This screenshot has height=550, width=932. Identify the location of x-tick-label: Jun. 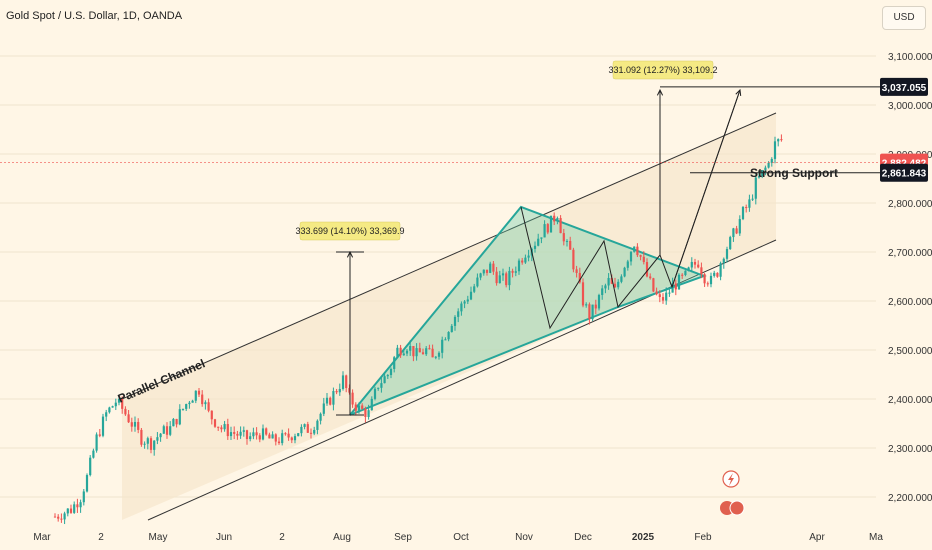
(224, 537).